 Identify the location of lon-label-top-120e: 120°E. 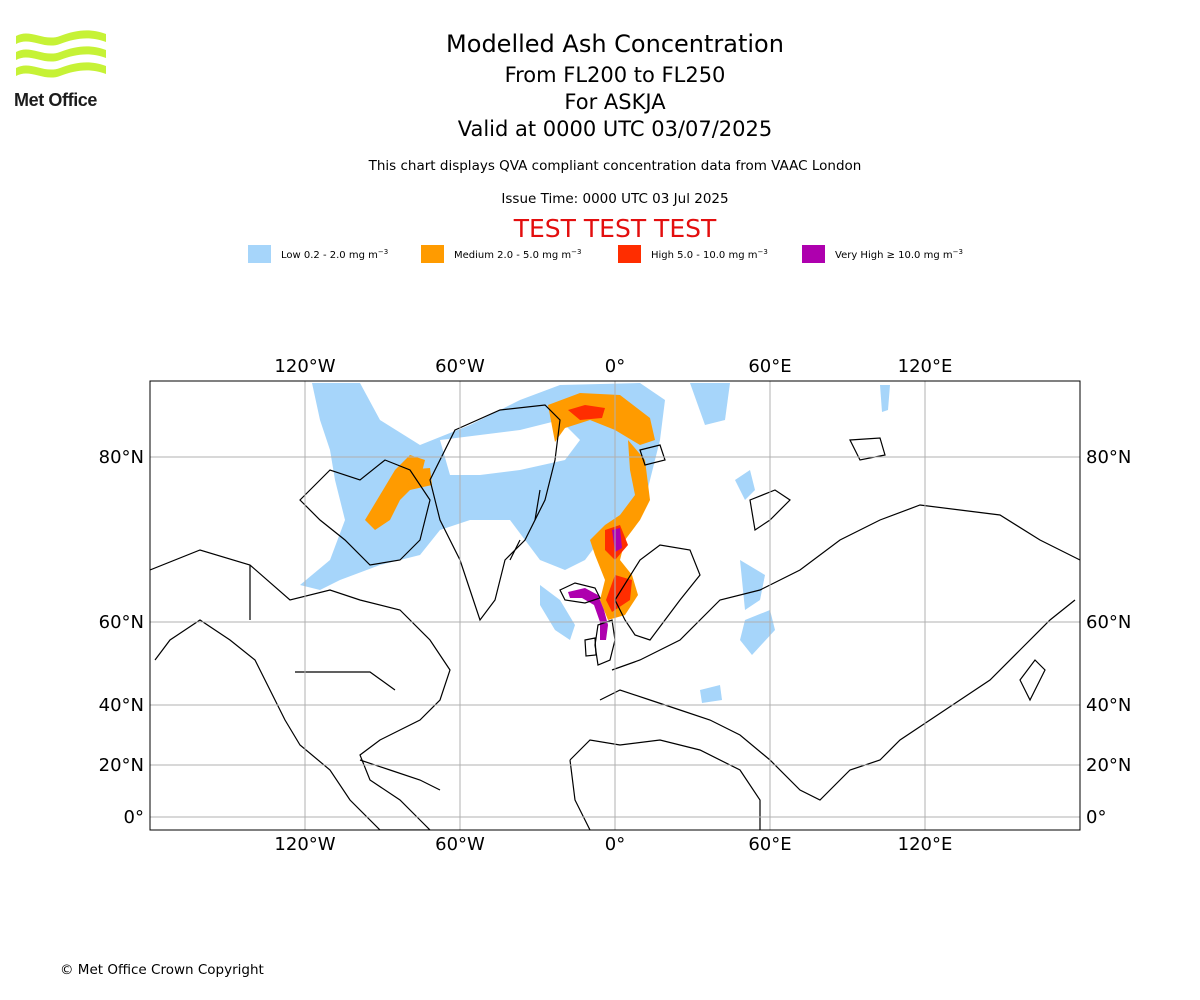
(925, 366).